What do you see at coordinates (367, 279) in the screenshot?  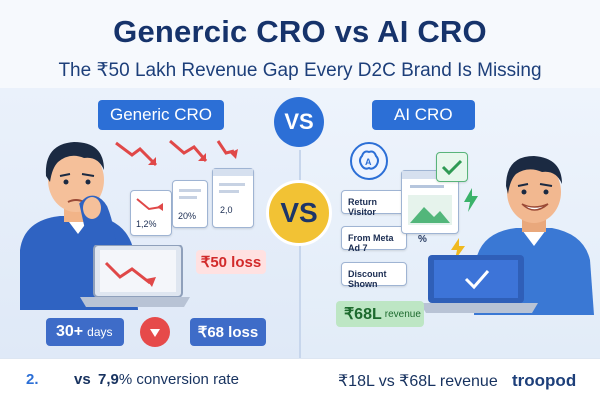 I see `discount-shown-label: Discount Shown` at bounding box center [367, 279].